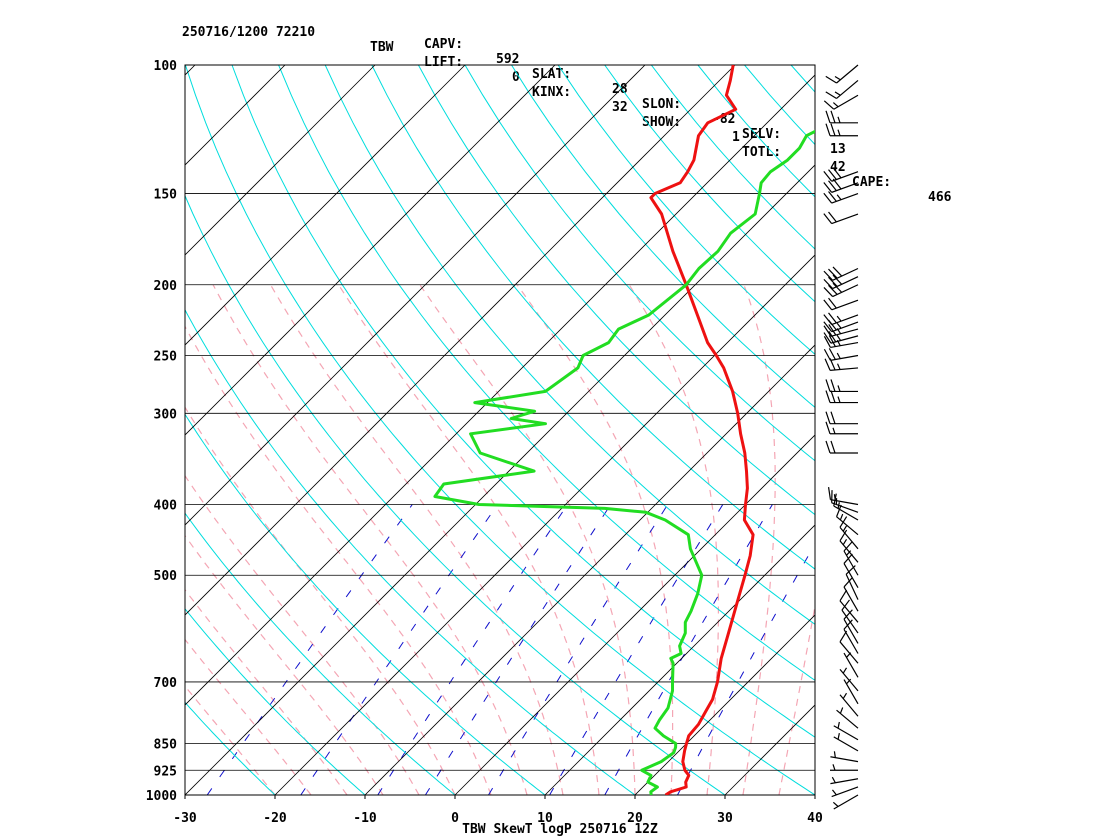 The image size is (1120, 840). What do you see at coordinates (560, 829) in the screenshot?
I see `chart-caption: TBW SkewT logP 250716 12Z` at bounding box center [560, 829].